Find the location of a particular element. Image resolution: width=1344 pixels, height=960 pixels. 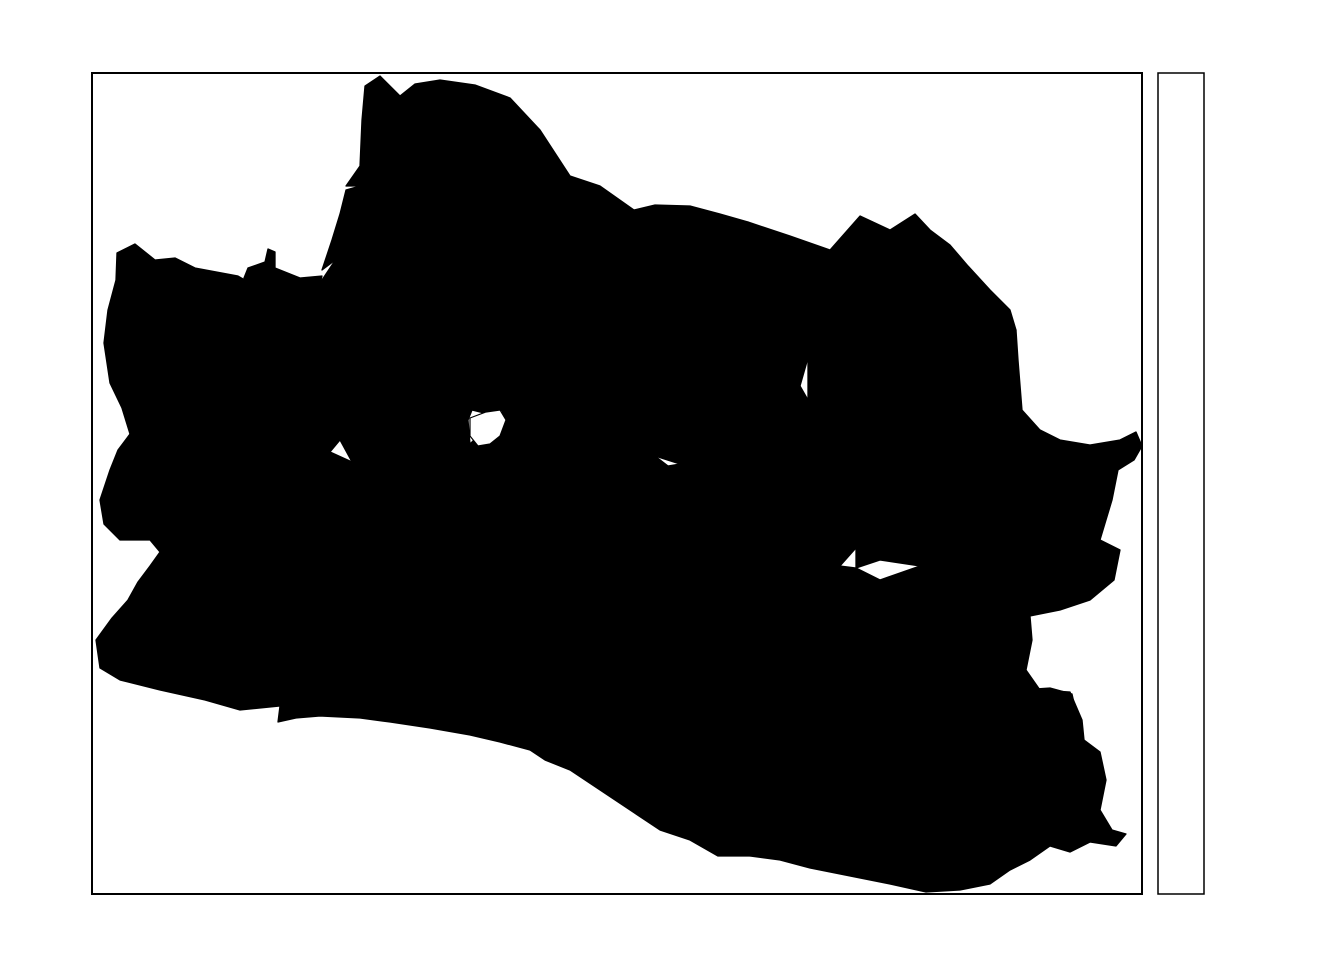

legend-frame is located at coordinates (1181, 483).